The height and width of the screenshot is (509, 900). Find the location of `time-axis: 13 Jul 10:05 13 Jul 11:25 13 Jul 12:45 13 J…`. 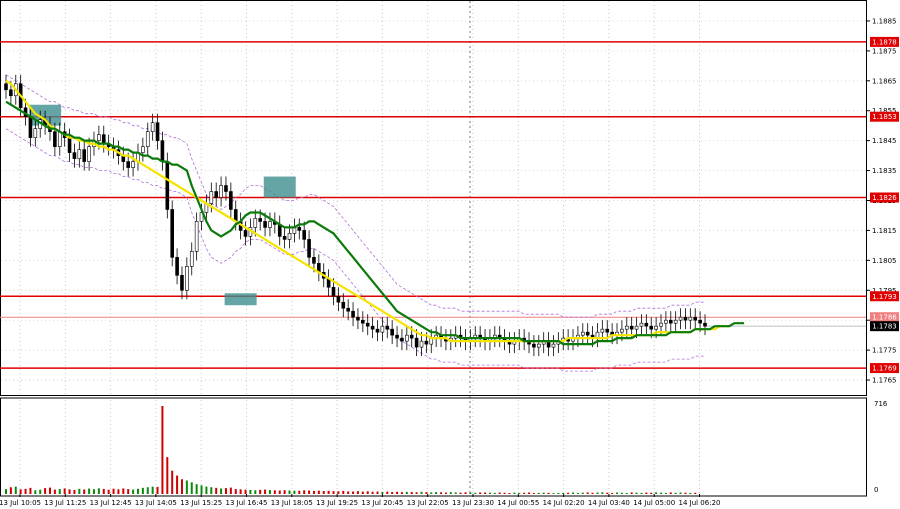

time-axis: 13 Jul 10:05 13 Jul 11:25 13 Jul 12:45 13 J… is located at coordinates (360, 500).